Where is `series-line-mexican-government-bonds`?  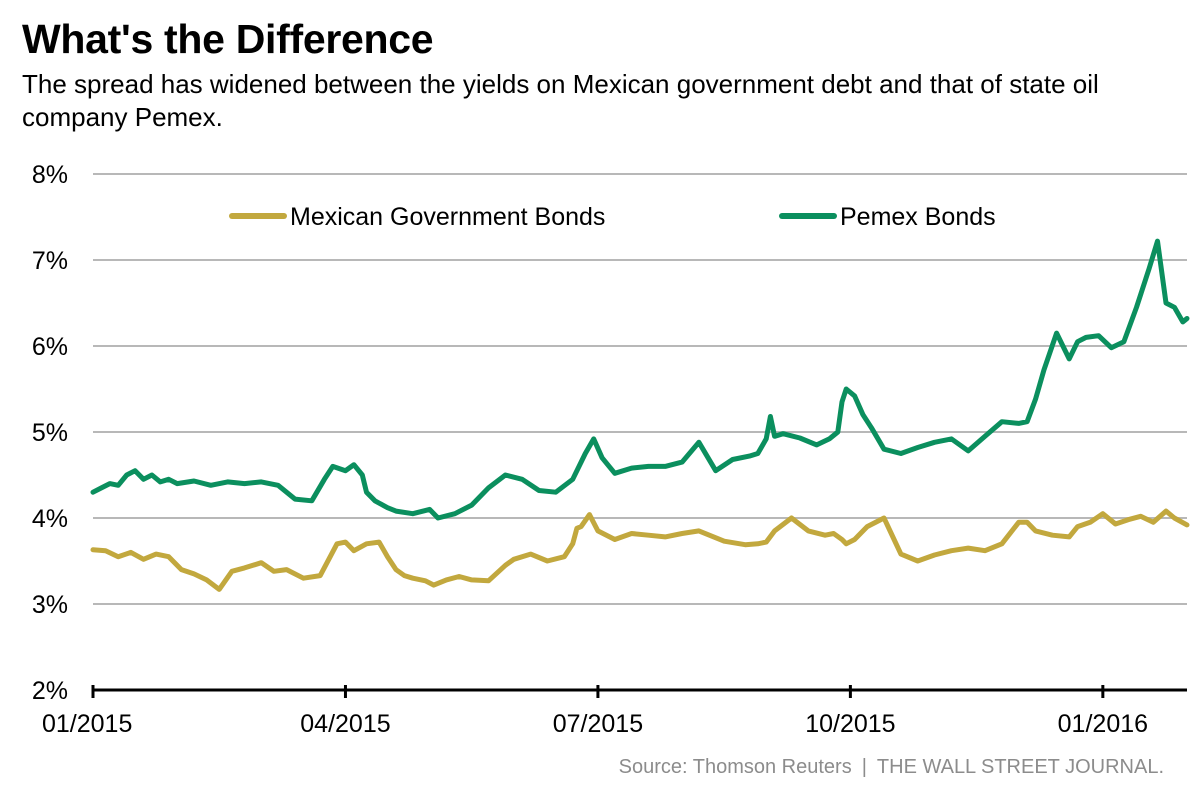
series-line-mexican-government-bonds is located at coordinates (640, 550).